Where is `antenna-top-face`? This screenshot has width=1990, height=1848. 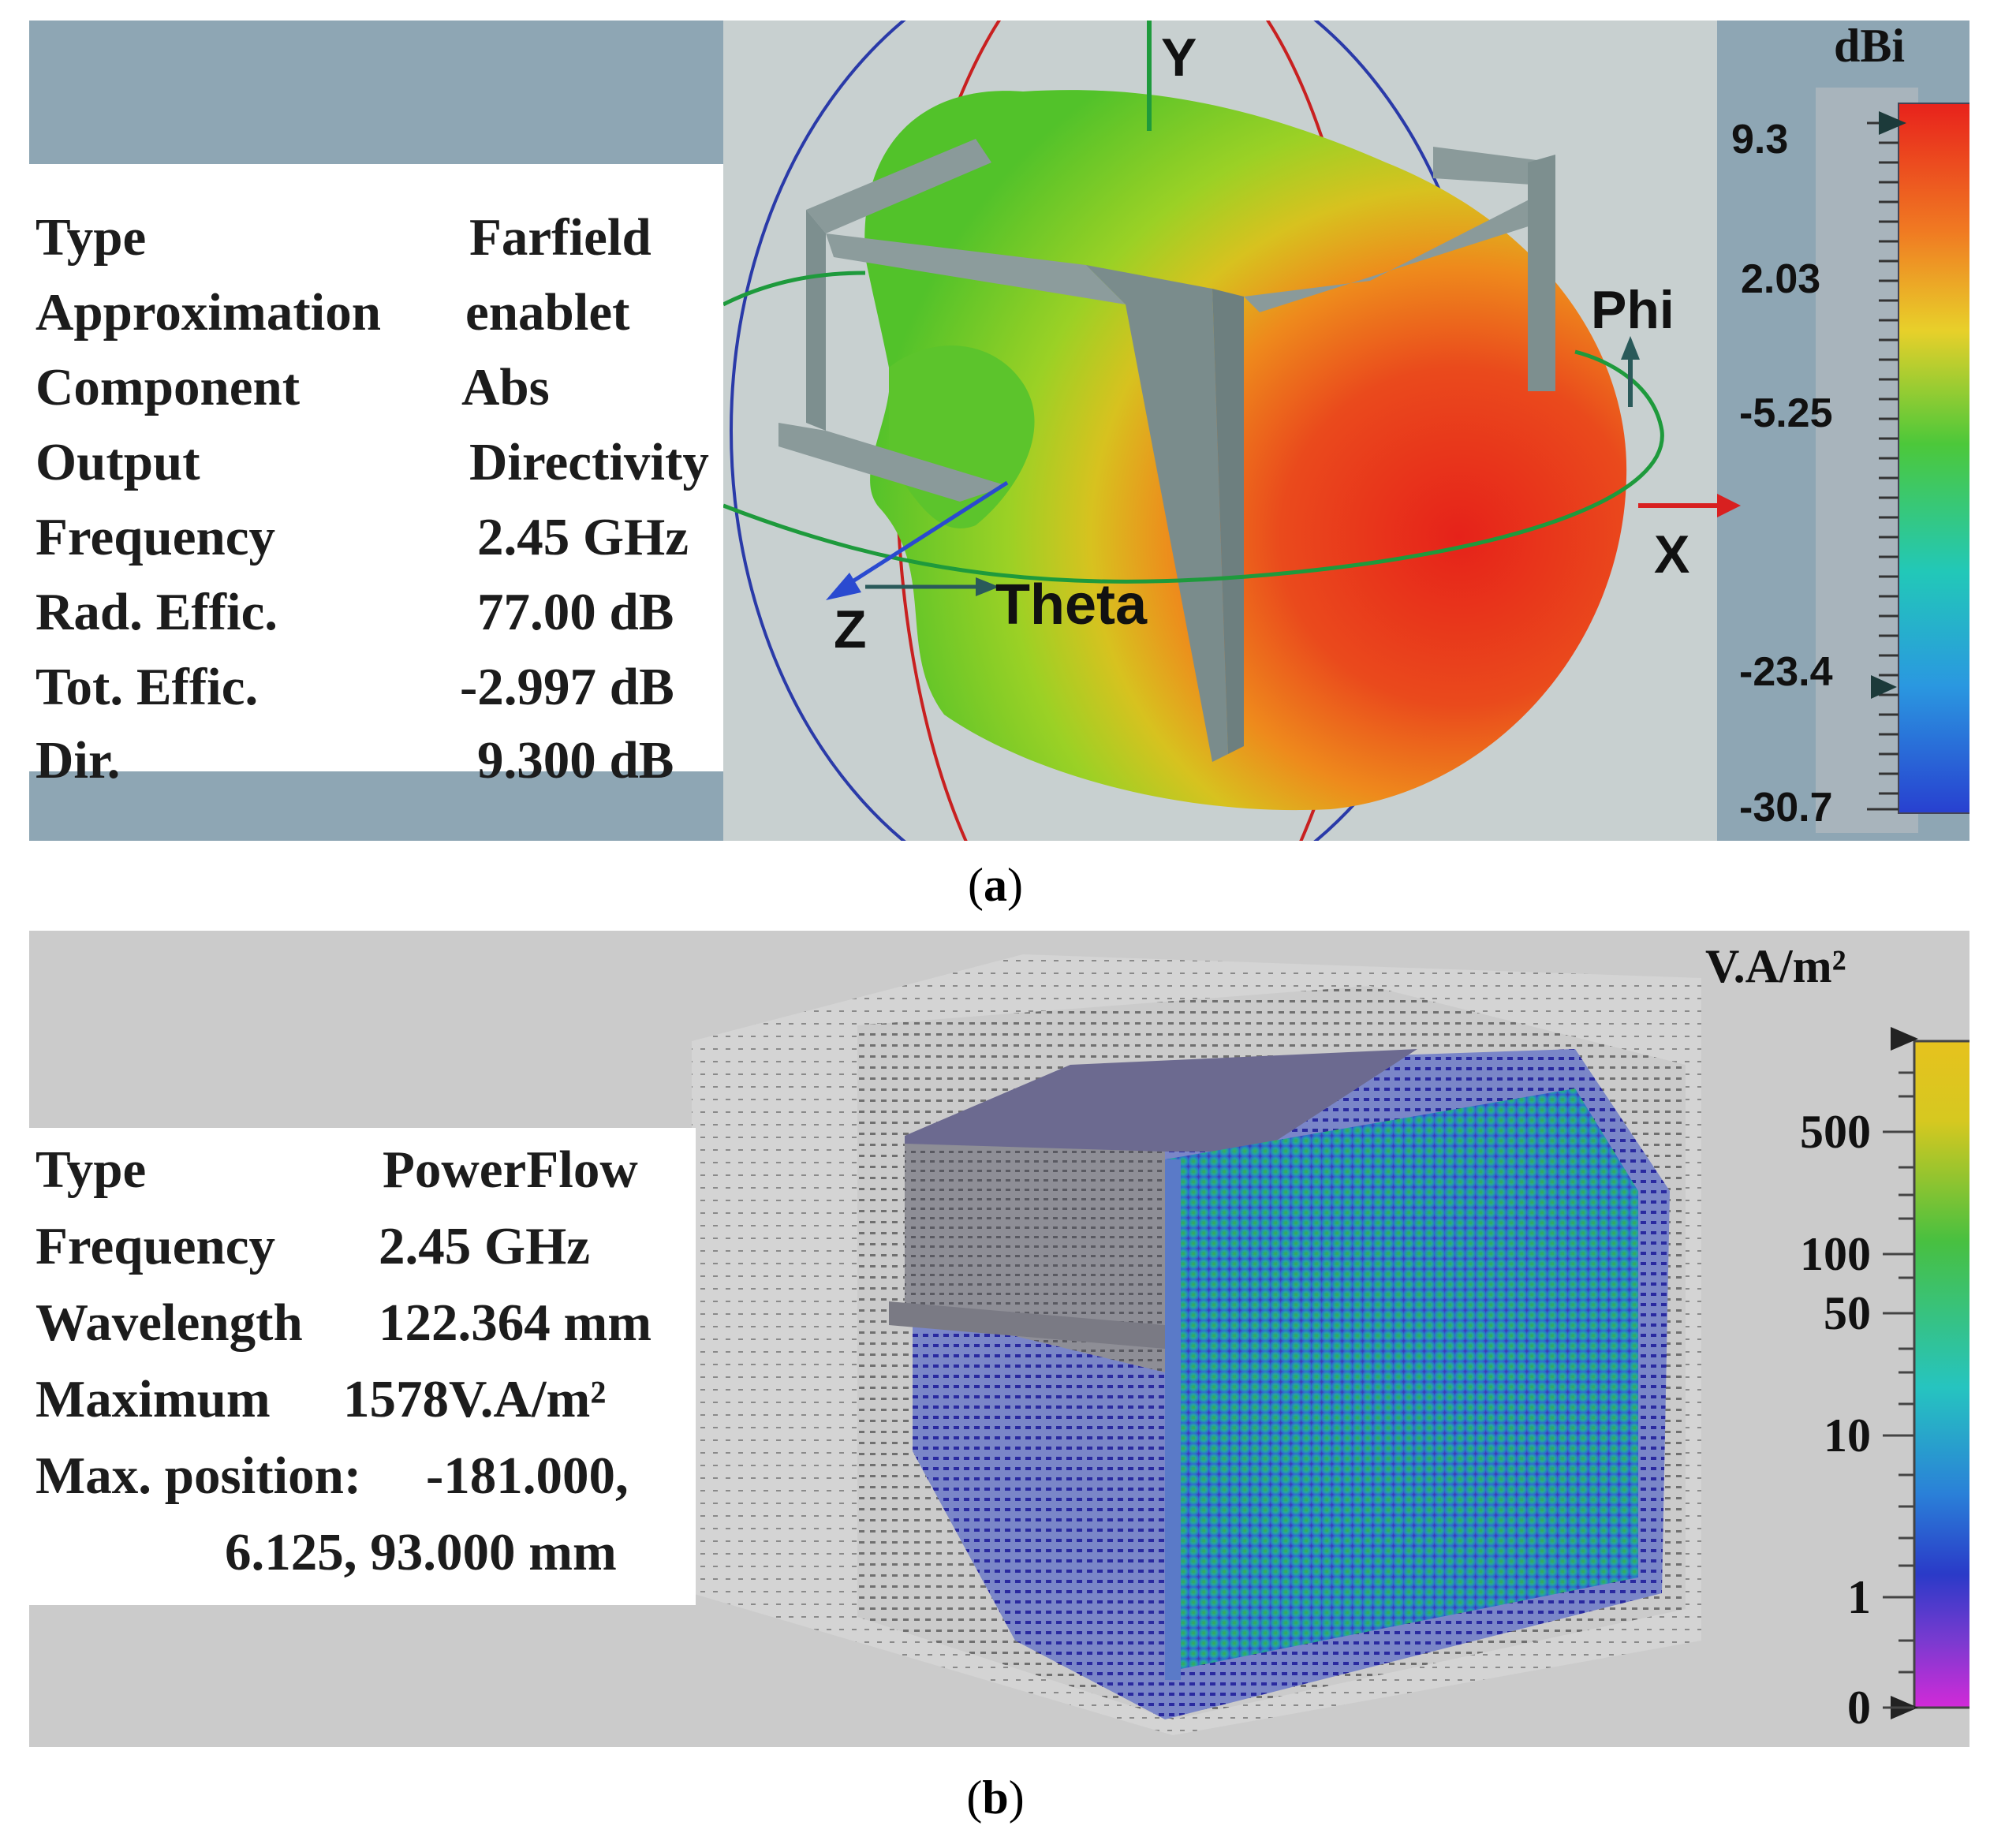 antenna-top-face is located at coordinates (1161, 1100).